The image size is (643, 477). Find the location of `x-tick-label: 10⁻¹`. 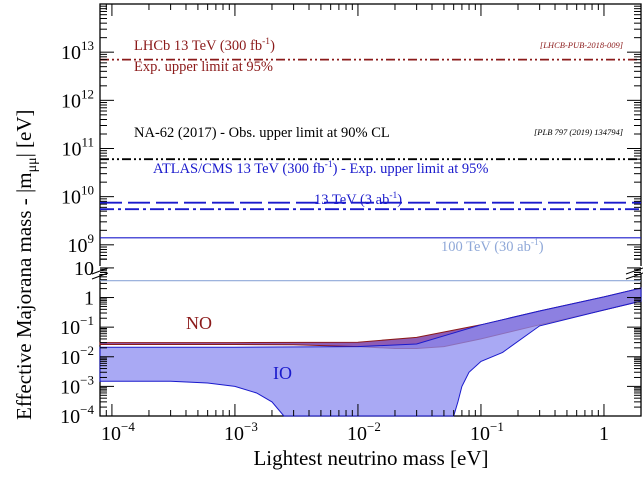

x-tick-label: 10⁻¹ is located at coordinates (487, 432).